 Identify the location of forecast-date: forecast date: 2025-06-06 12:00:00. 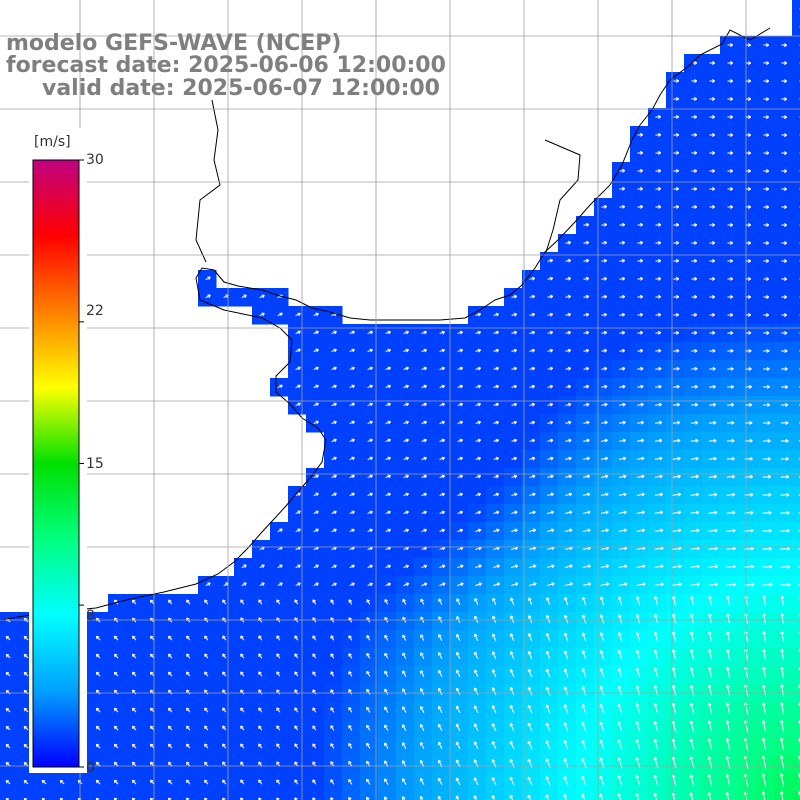
(226, 65).